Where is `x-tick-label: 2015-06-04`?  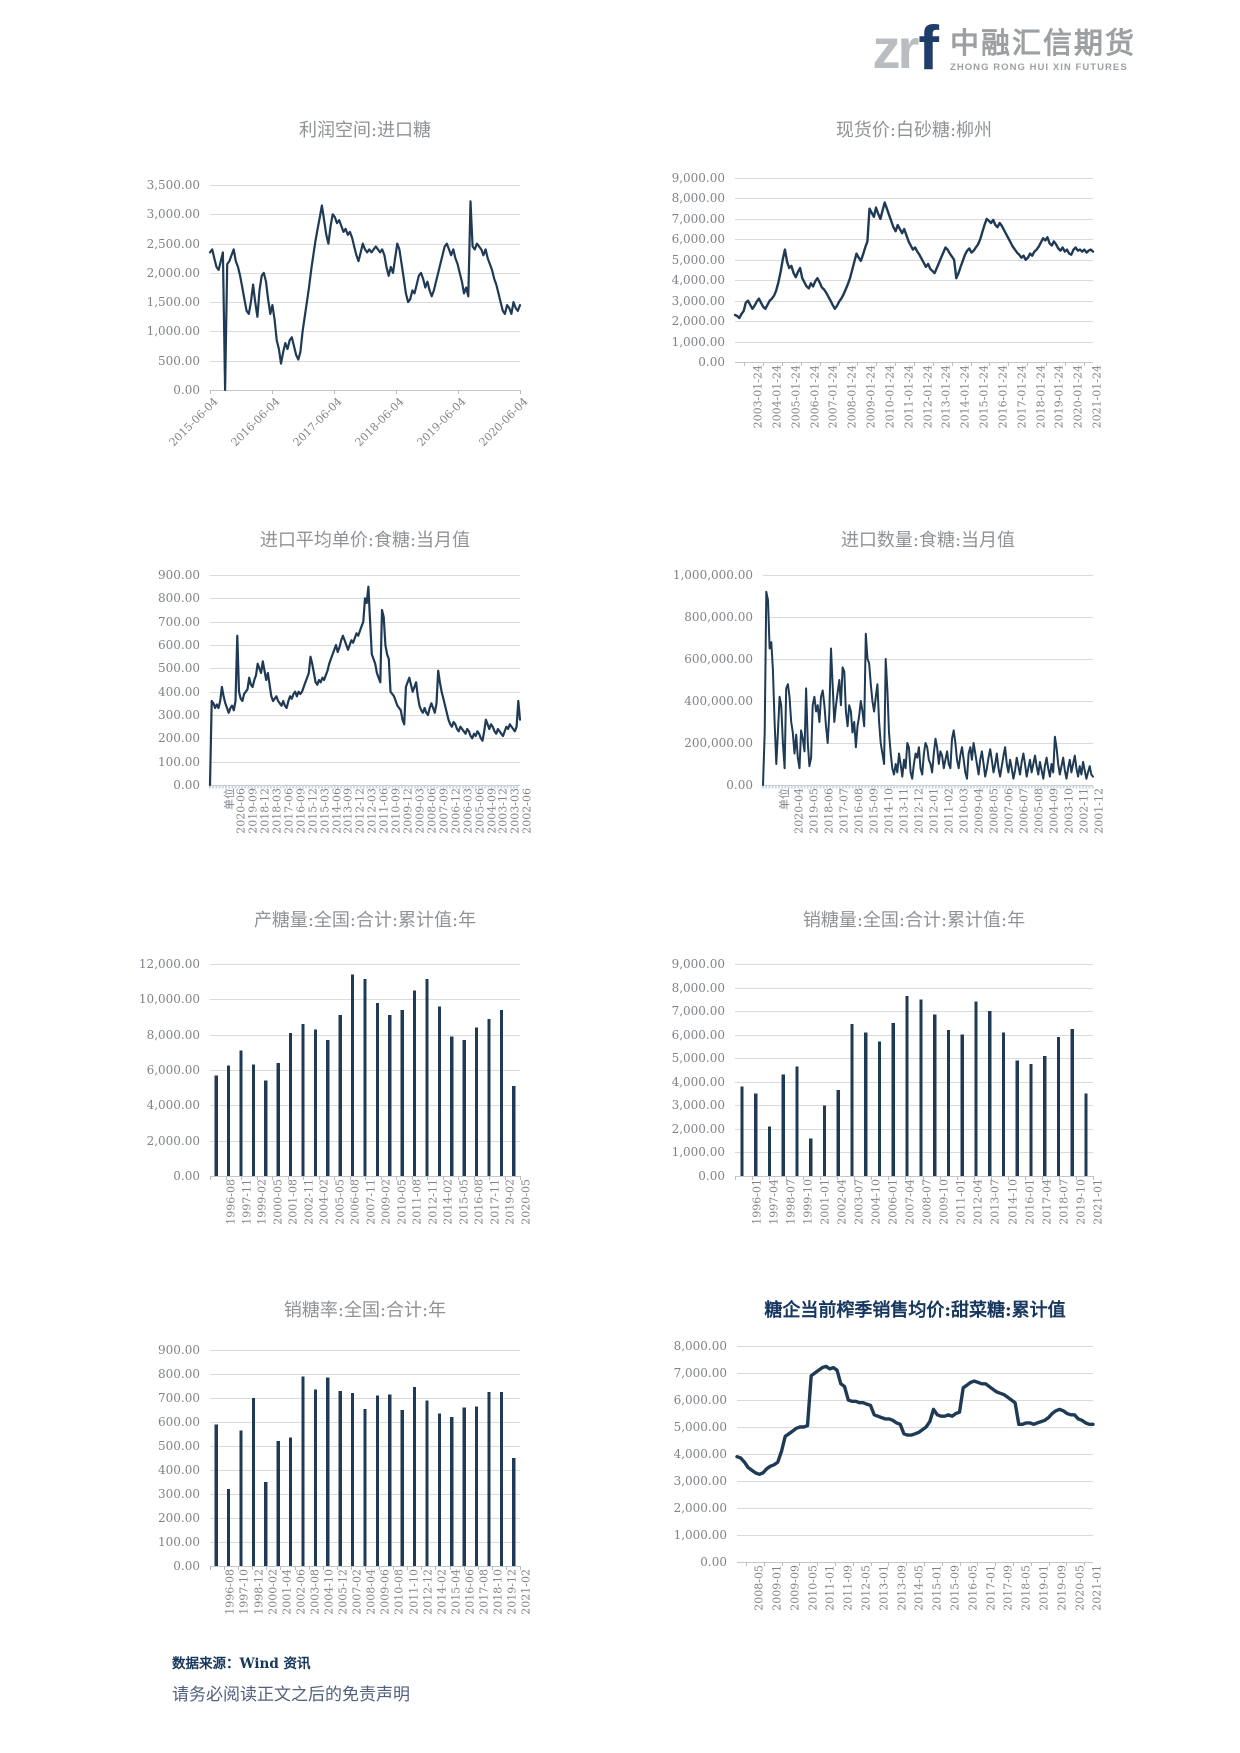
x-tick-label: 2015-06-04 is located at coordinates (193, 422).